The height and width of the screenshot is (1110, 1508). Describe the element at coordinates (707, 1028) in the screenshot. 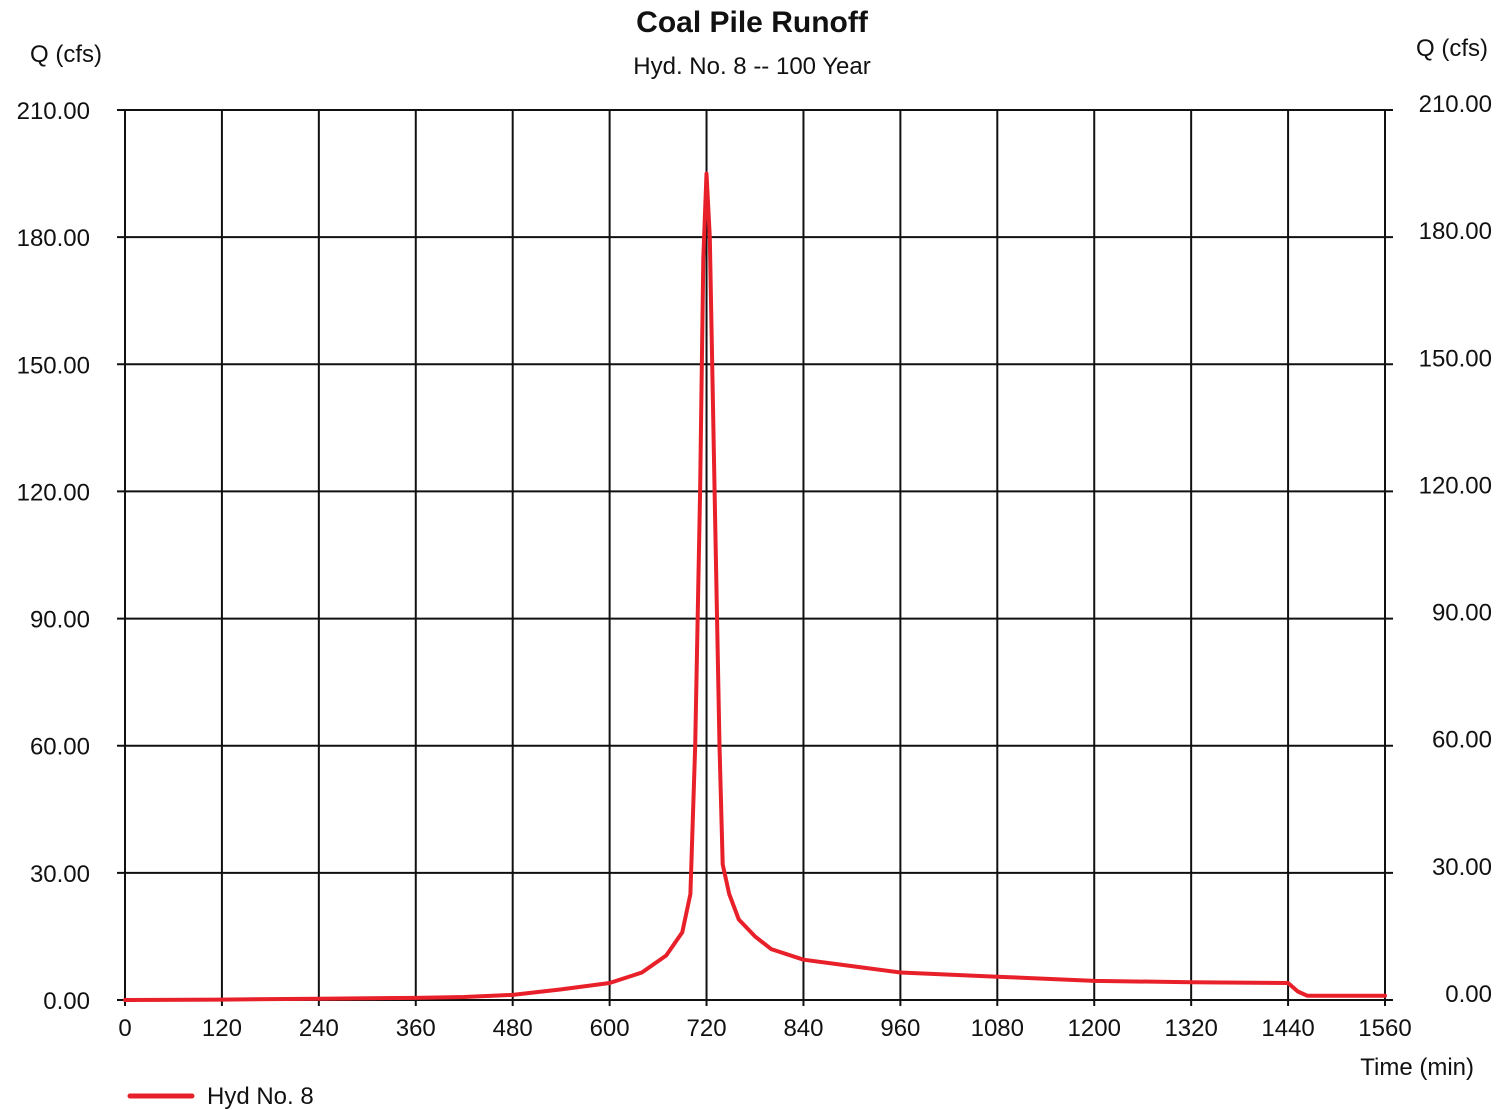

I see `x-tick-label: 720` at that location.